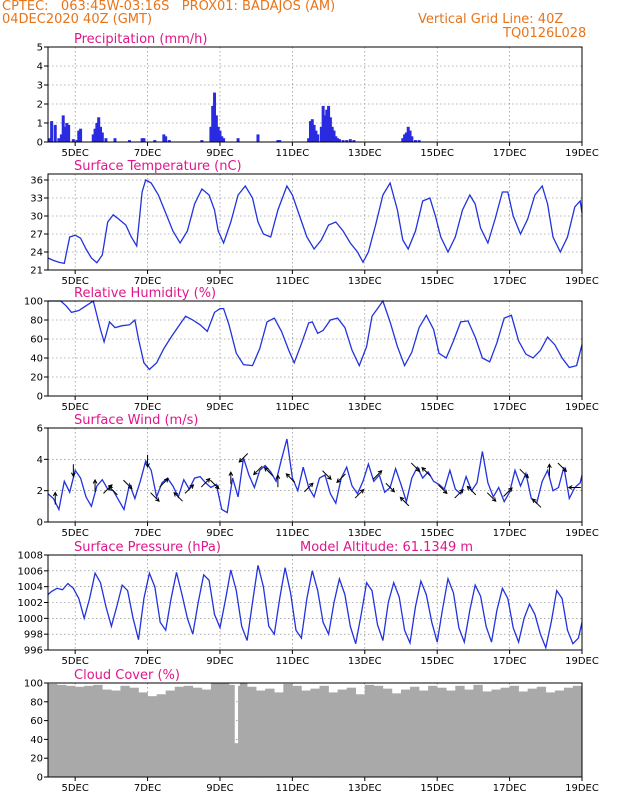  What do you see at coordinates (36, 721) in the screenshot?
I see `cloud-cover-ytick-label: 60` at bounding box center [36, 721].